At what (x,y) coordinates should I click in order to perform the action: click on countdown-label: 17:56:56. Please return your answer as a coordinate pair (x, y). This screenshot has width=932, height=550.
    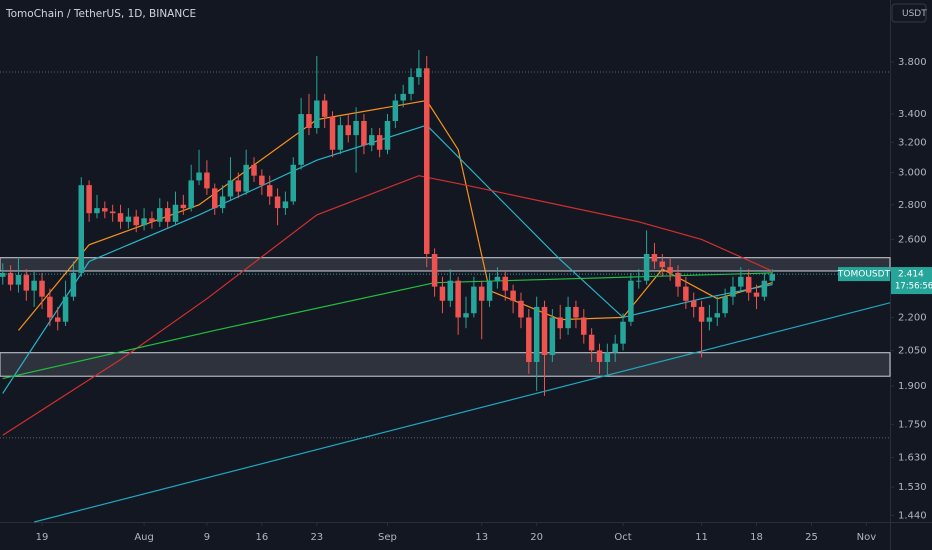
    Looking at the image, I should click on (913, 287).